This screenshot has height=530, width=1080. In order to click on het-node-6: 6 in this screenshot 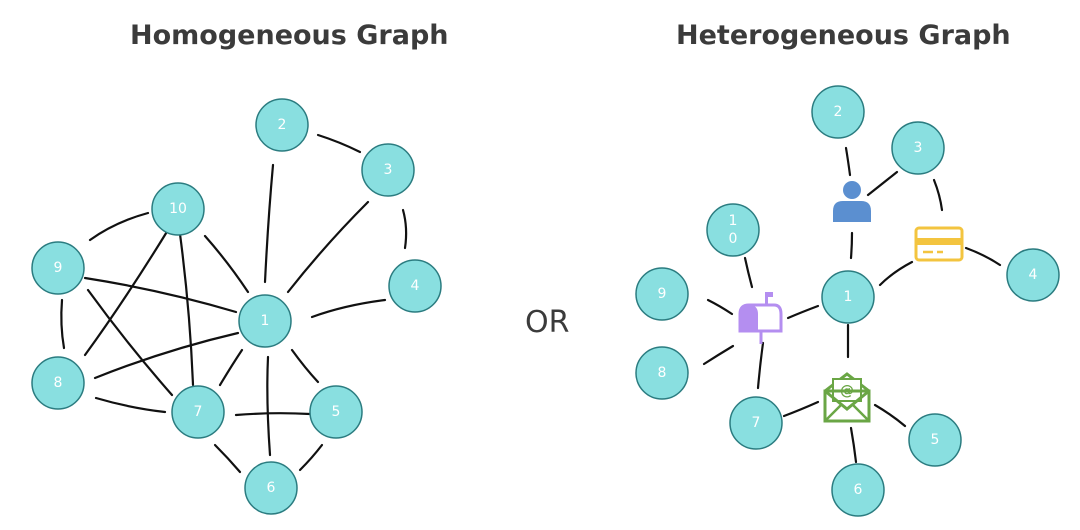, I will do `click(858, 490)`.